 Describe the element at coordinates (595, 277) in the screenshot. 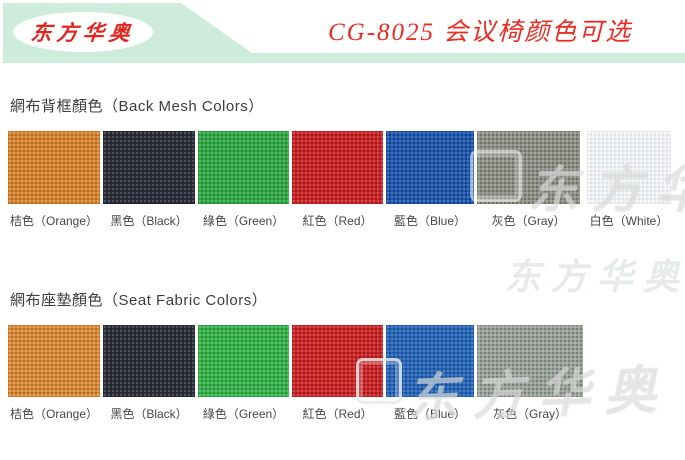

I see `watermark-text: 东方华奥` at that location.